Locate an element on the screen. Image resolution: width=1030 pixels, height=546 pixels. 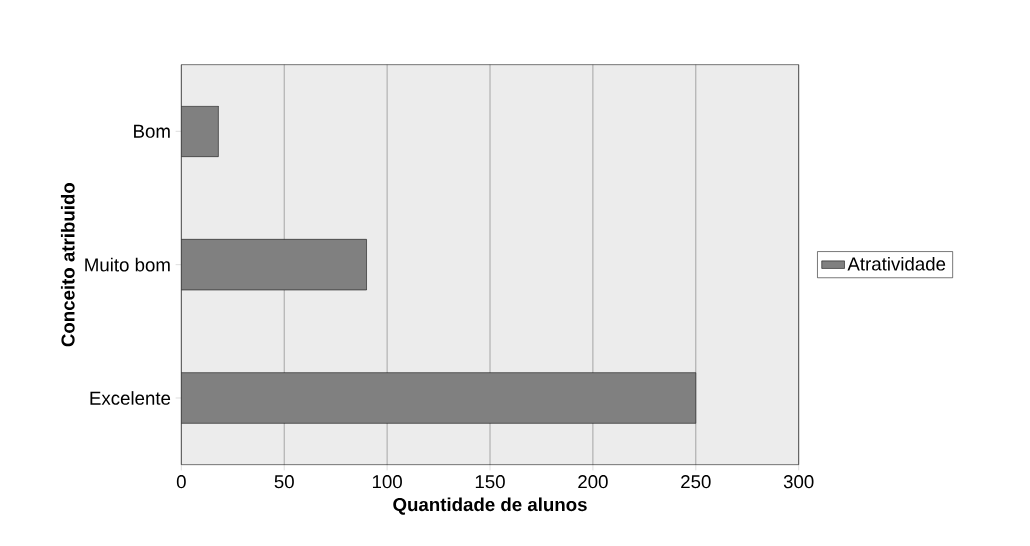
y-axis-title: Conceito atribuido is located at coordinates (67, 264).